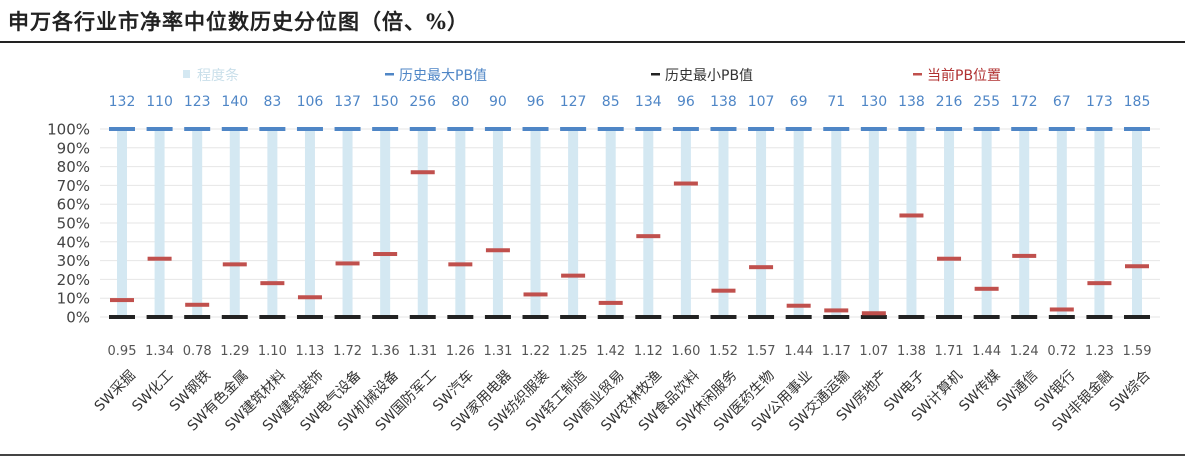 Image resolution: width=1185 pixels, height=457 pixels. I want to click on max-pb-label: 123, so click(197, 102).